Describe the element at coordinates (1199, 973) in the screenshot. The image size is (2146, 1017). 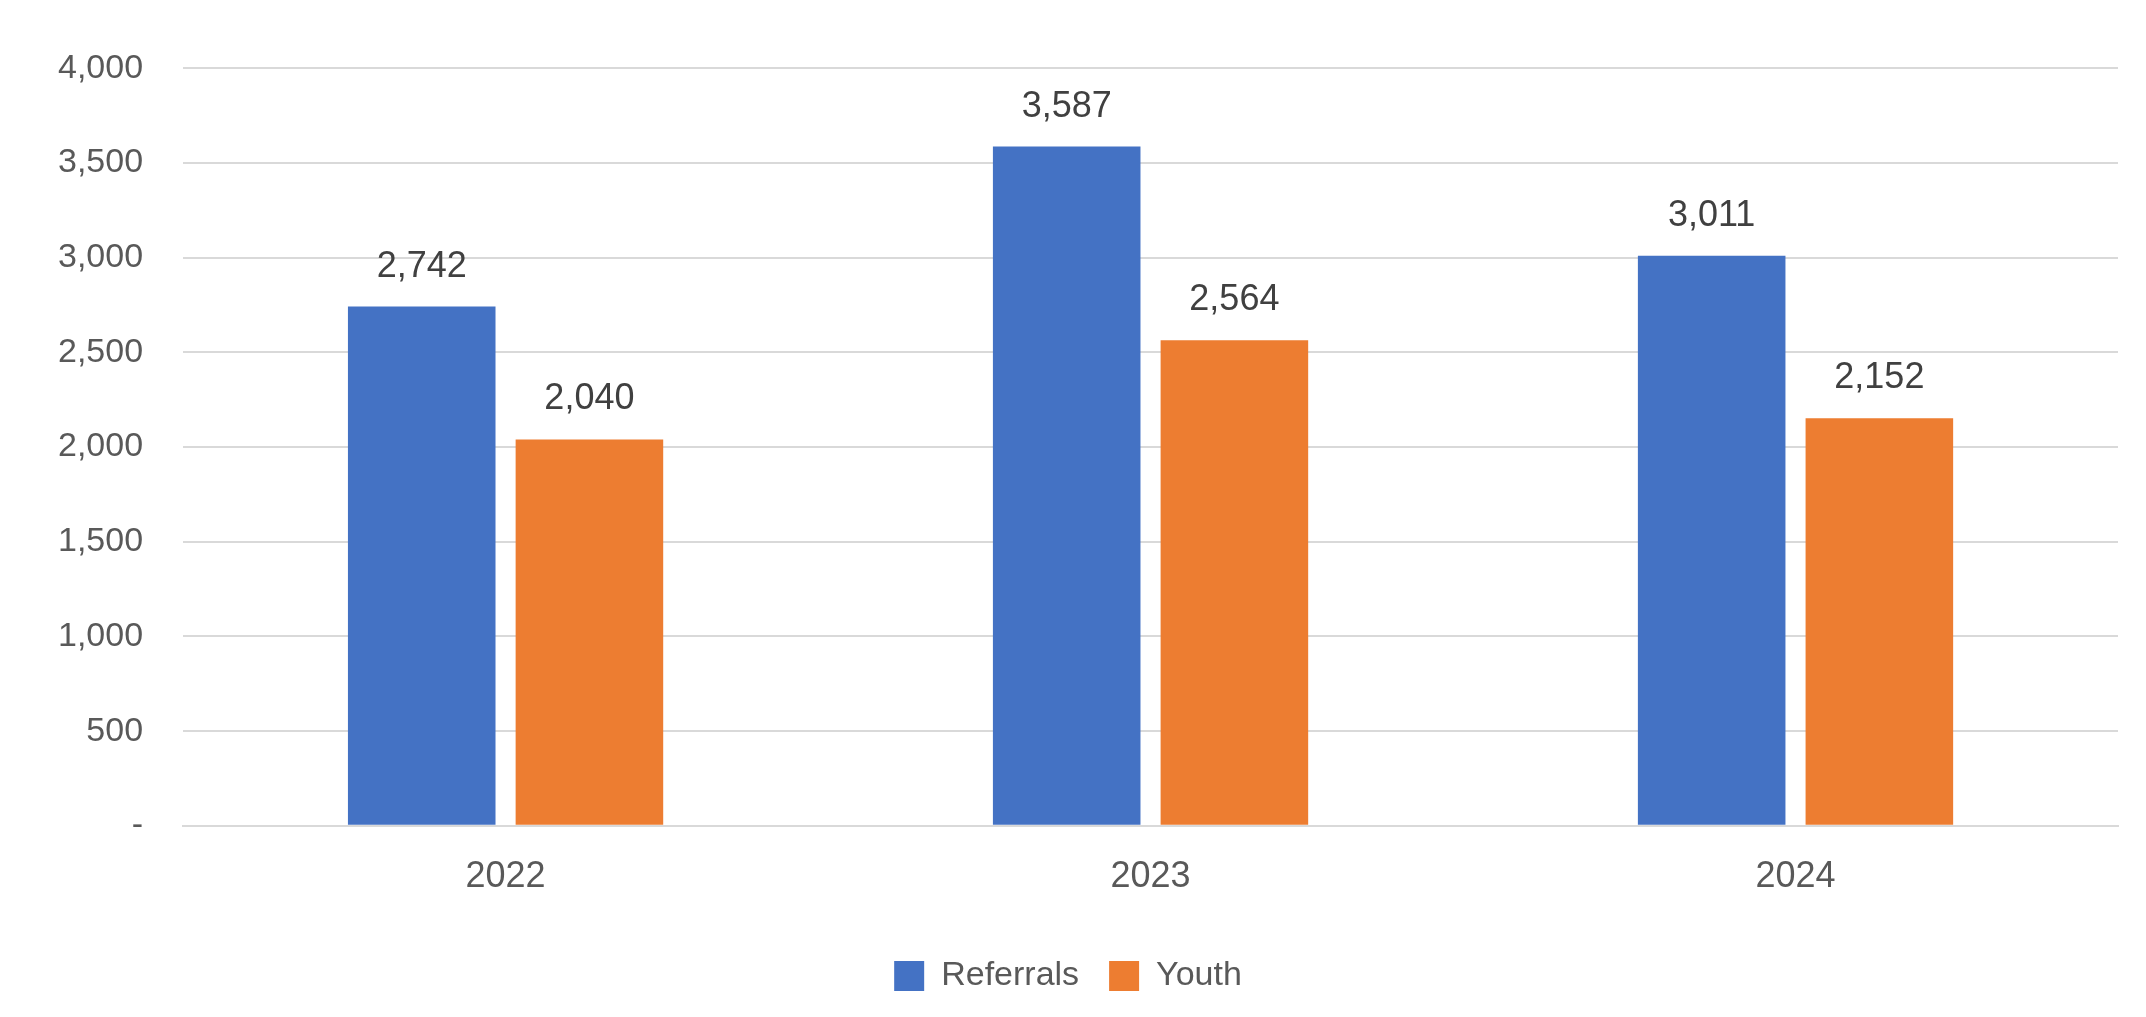
I see `legend-label: Youth` at that location.